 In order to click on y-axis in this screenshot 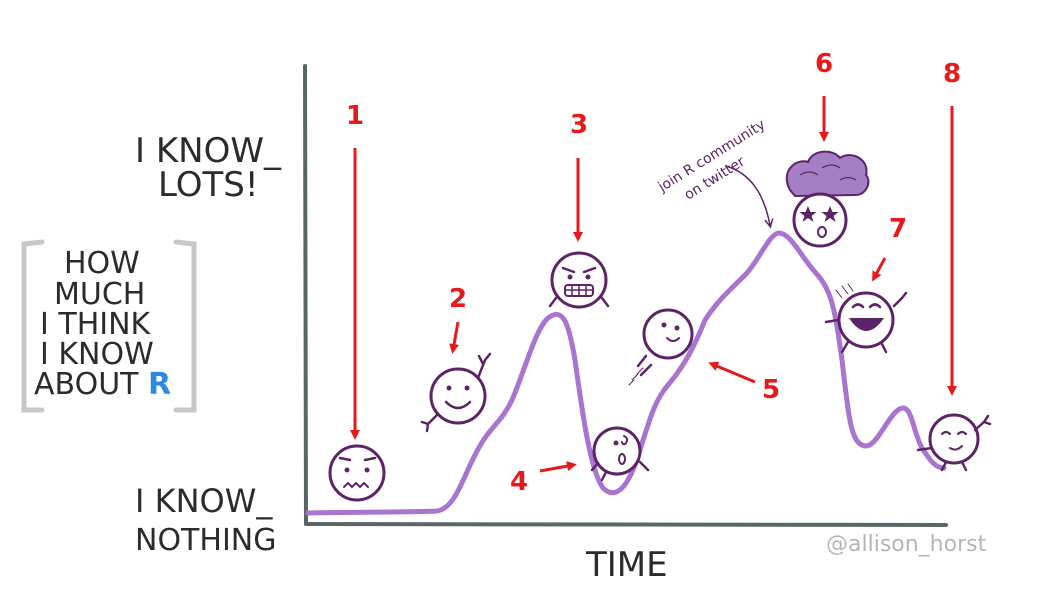, I will do `click(305, 295)`.